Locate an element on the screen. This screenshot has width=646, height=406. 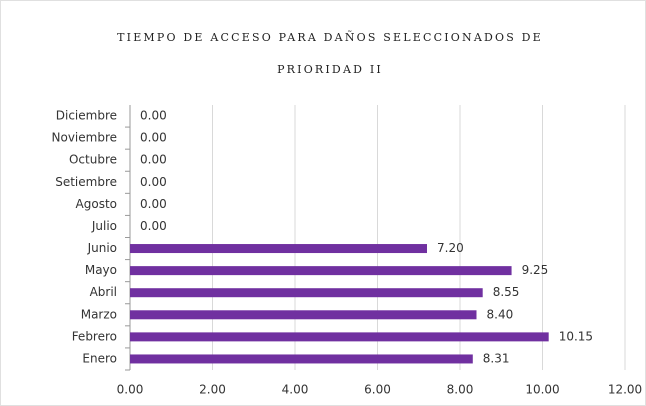
value-label: 8.55 is located at coordinates (506, 292).